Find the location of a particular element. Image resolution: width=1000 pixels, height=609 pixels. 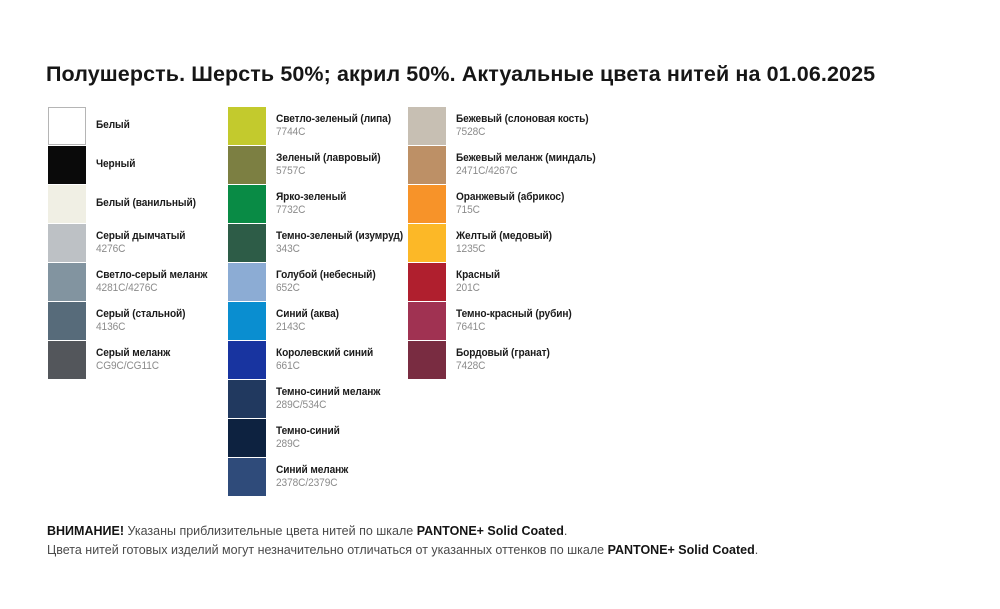

color-row: Черный is located at coordinates (138, 165).